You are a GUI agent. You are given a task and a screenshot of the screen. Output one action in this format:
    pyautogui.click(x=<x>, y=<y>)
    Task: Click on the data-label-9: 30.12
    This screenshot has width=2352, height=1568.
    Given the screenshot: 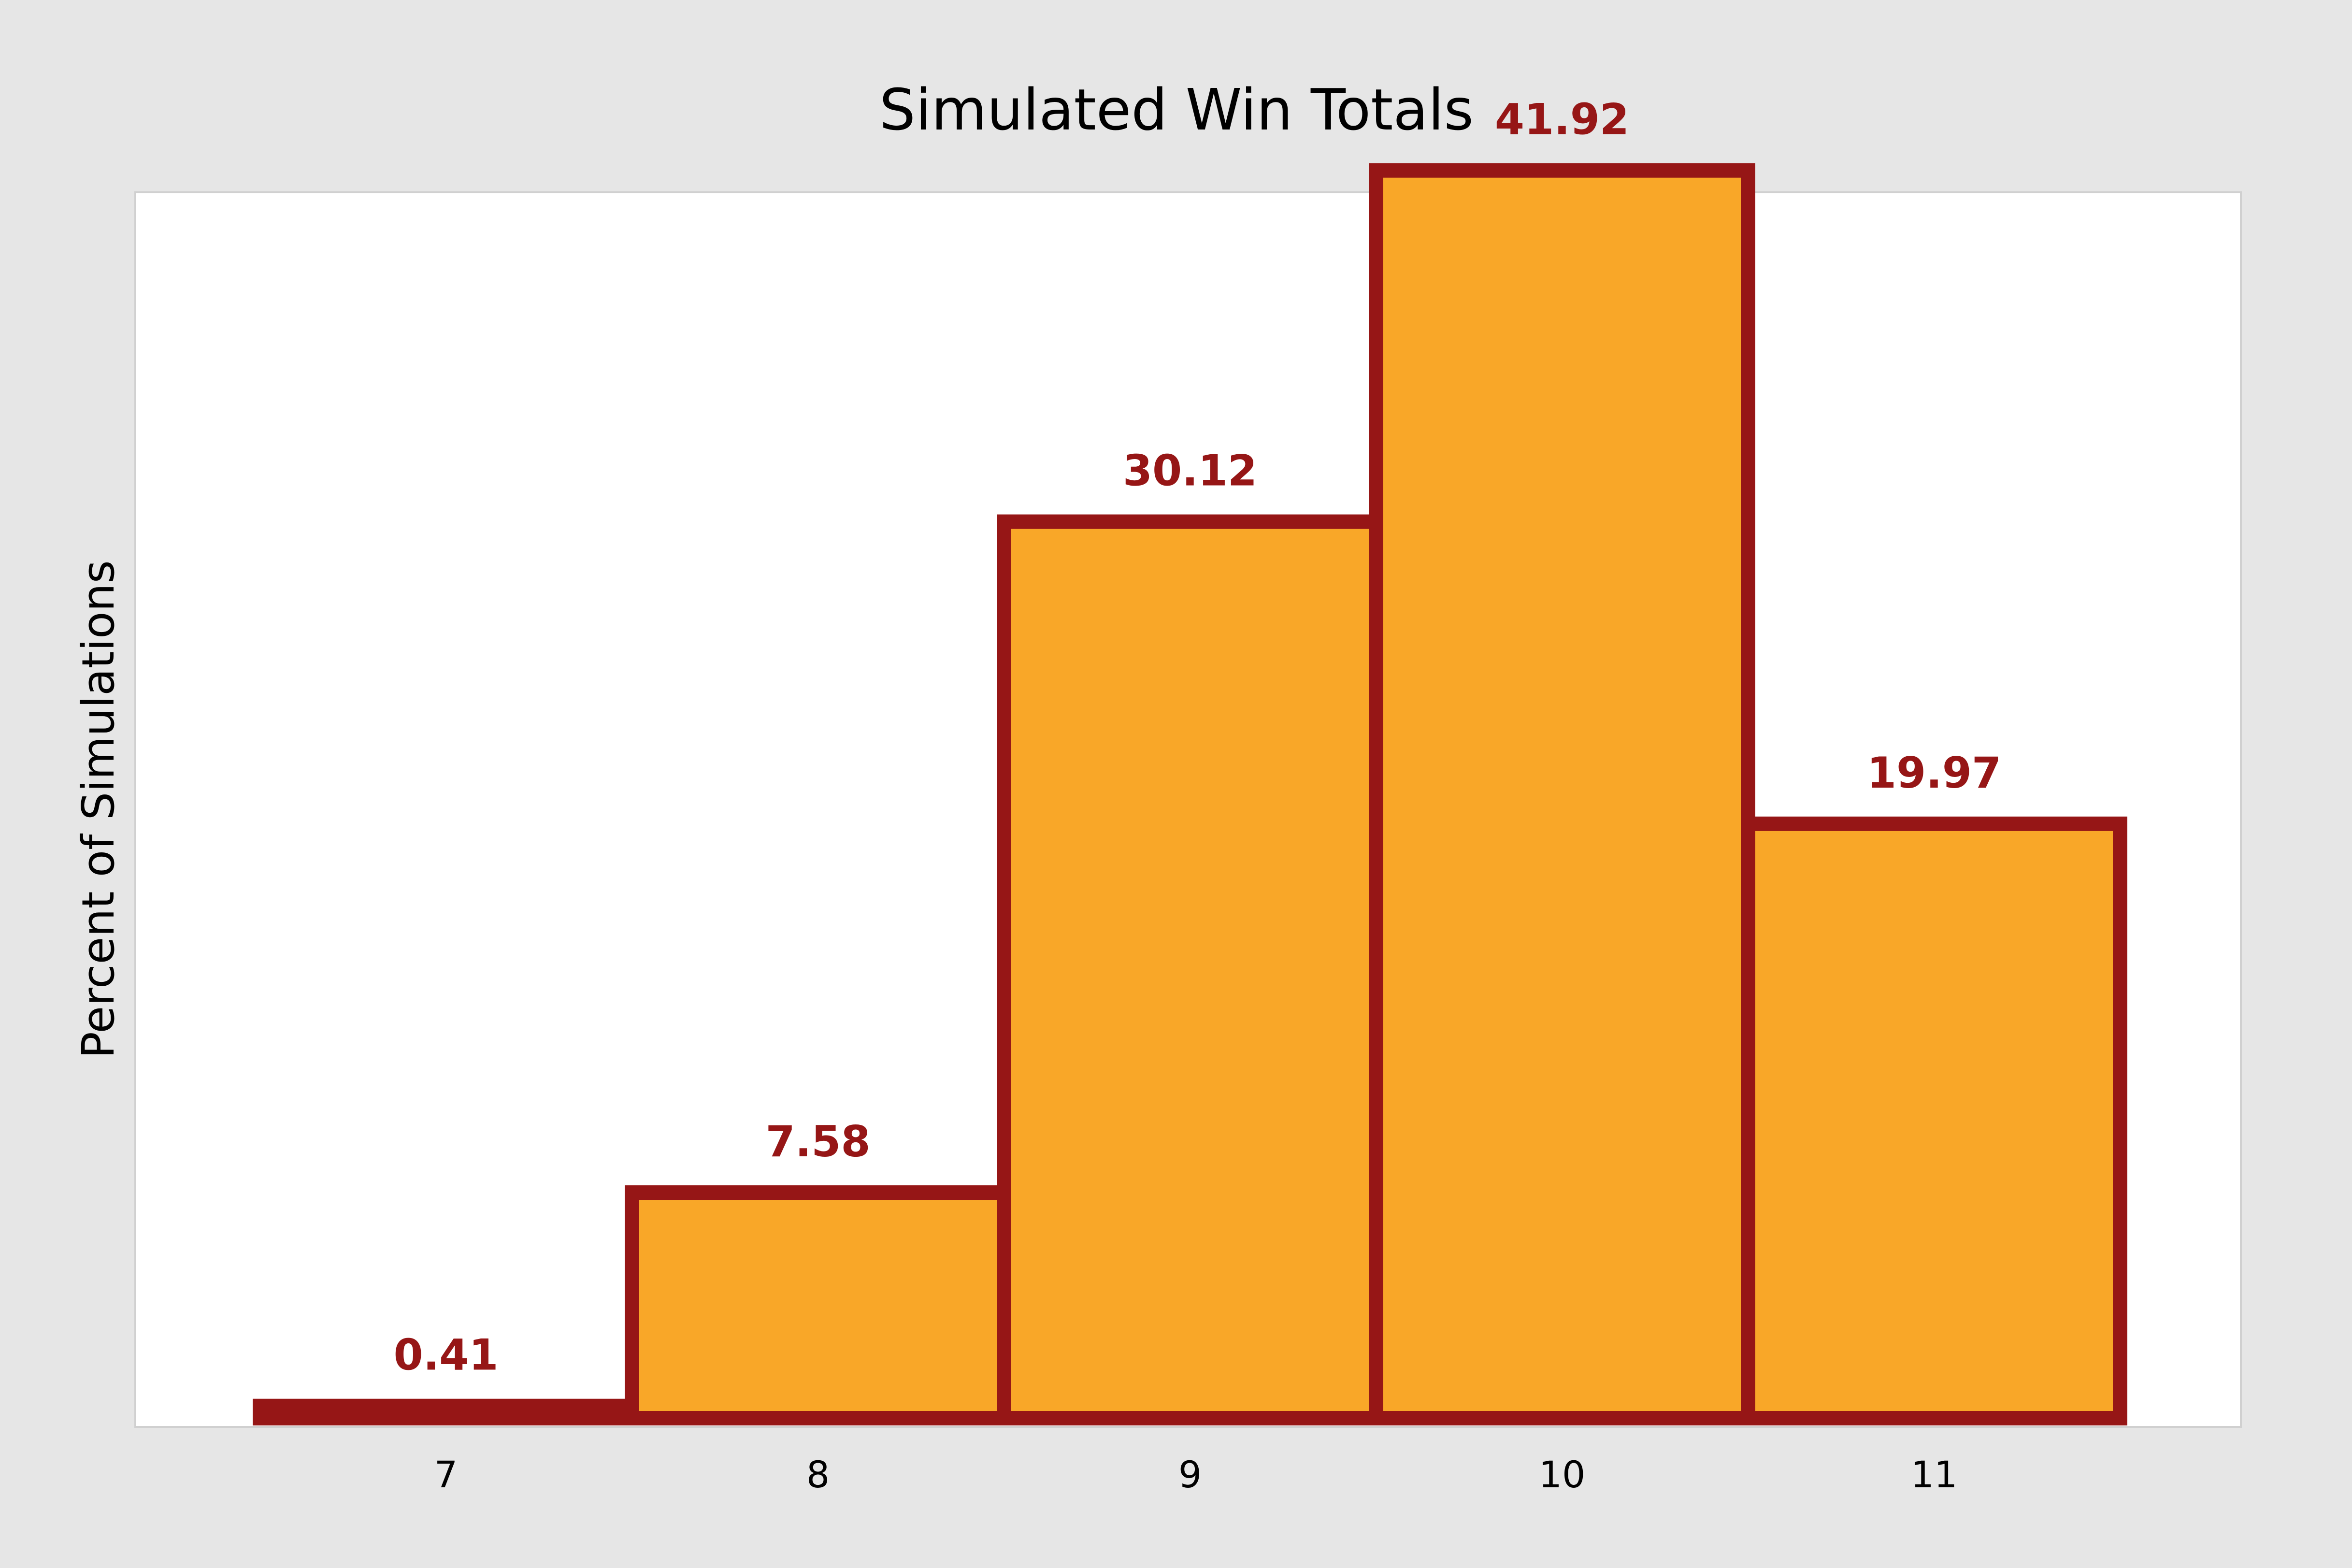 What is the action you would take?
    pyautogui.click(x=1190, y=471)
    